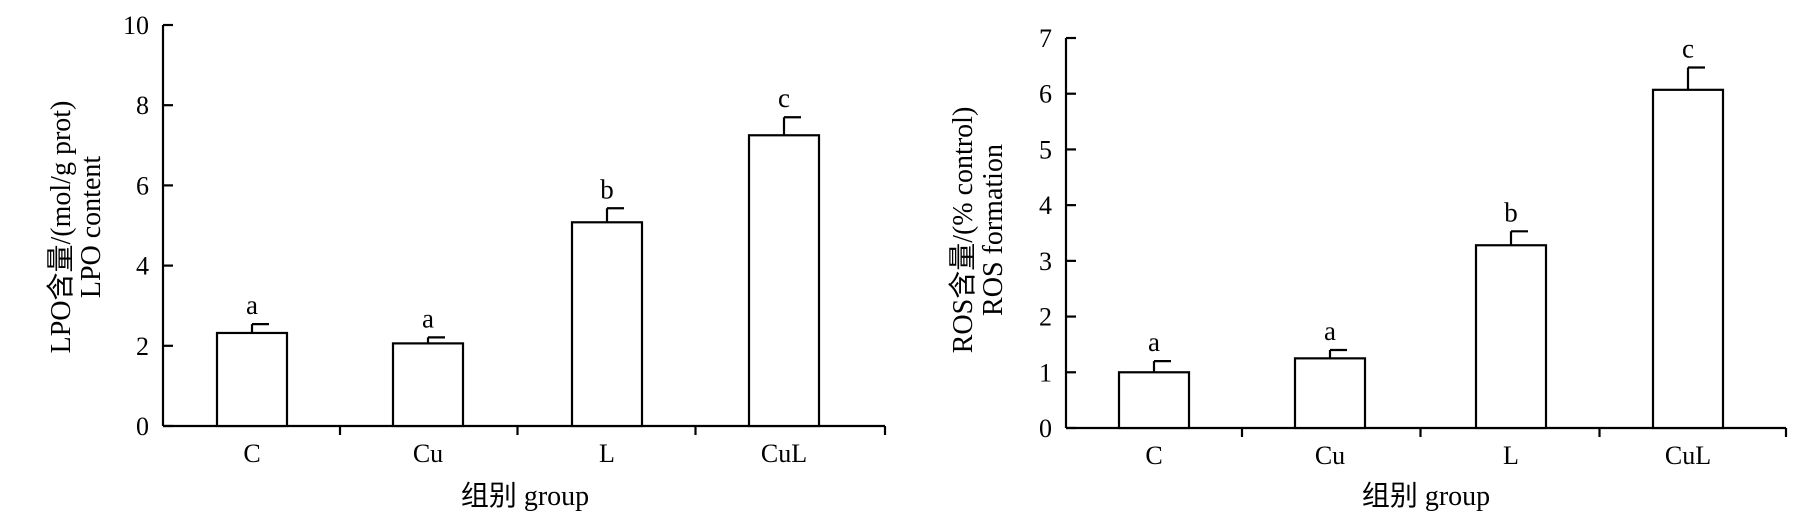 This screenshot has width=1800, height=529. What do you see at coordinates (61, 227) in the screenshot?
I see `y-axis-title-line1: LPO含量/(mol/g prot)` at bounding box center [61, 227].